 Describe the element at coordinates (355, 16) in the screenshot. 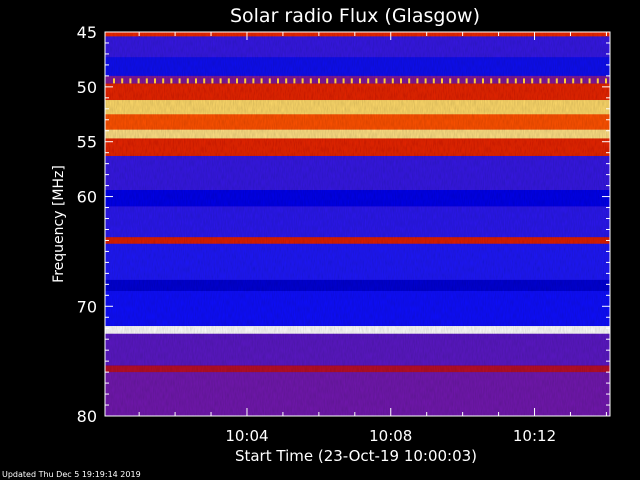

I see `chart-title: Solar radio Flux (Glasgow)` at that location.